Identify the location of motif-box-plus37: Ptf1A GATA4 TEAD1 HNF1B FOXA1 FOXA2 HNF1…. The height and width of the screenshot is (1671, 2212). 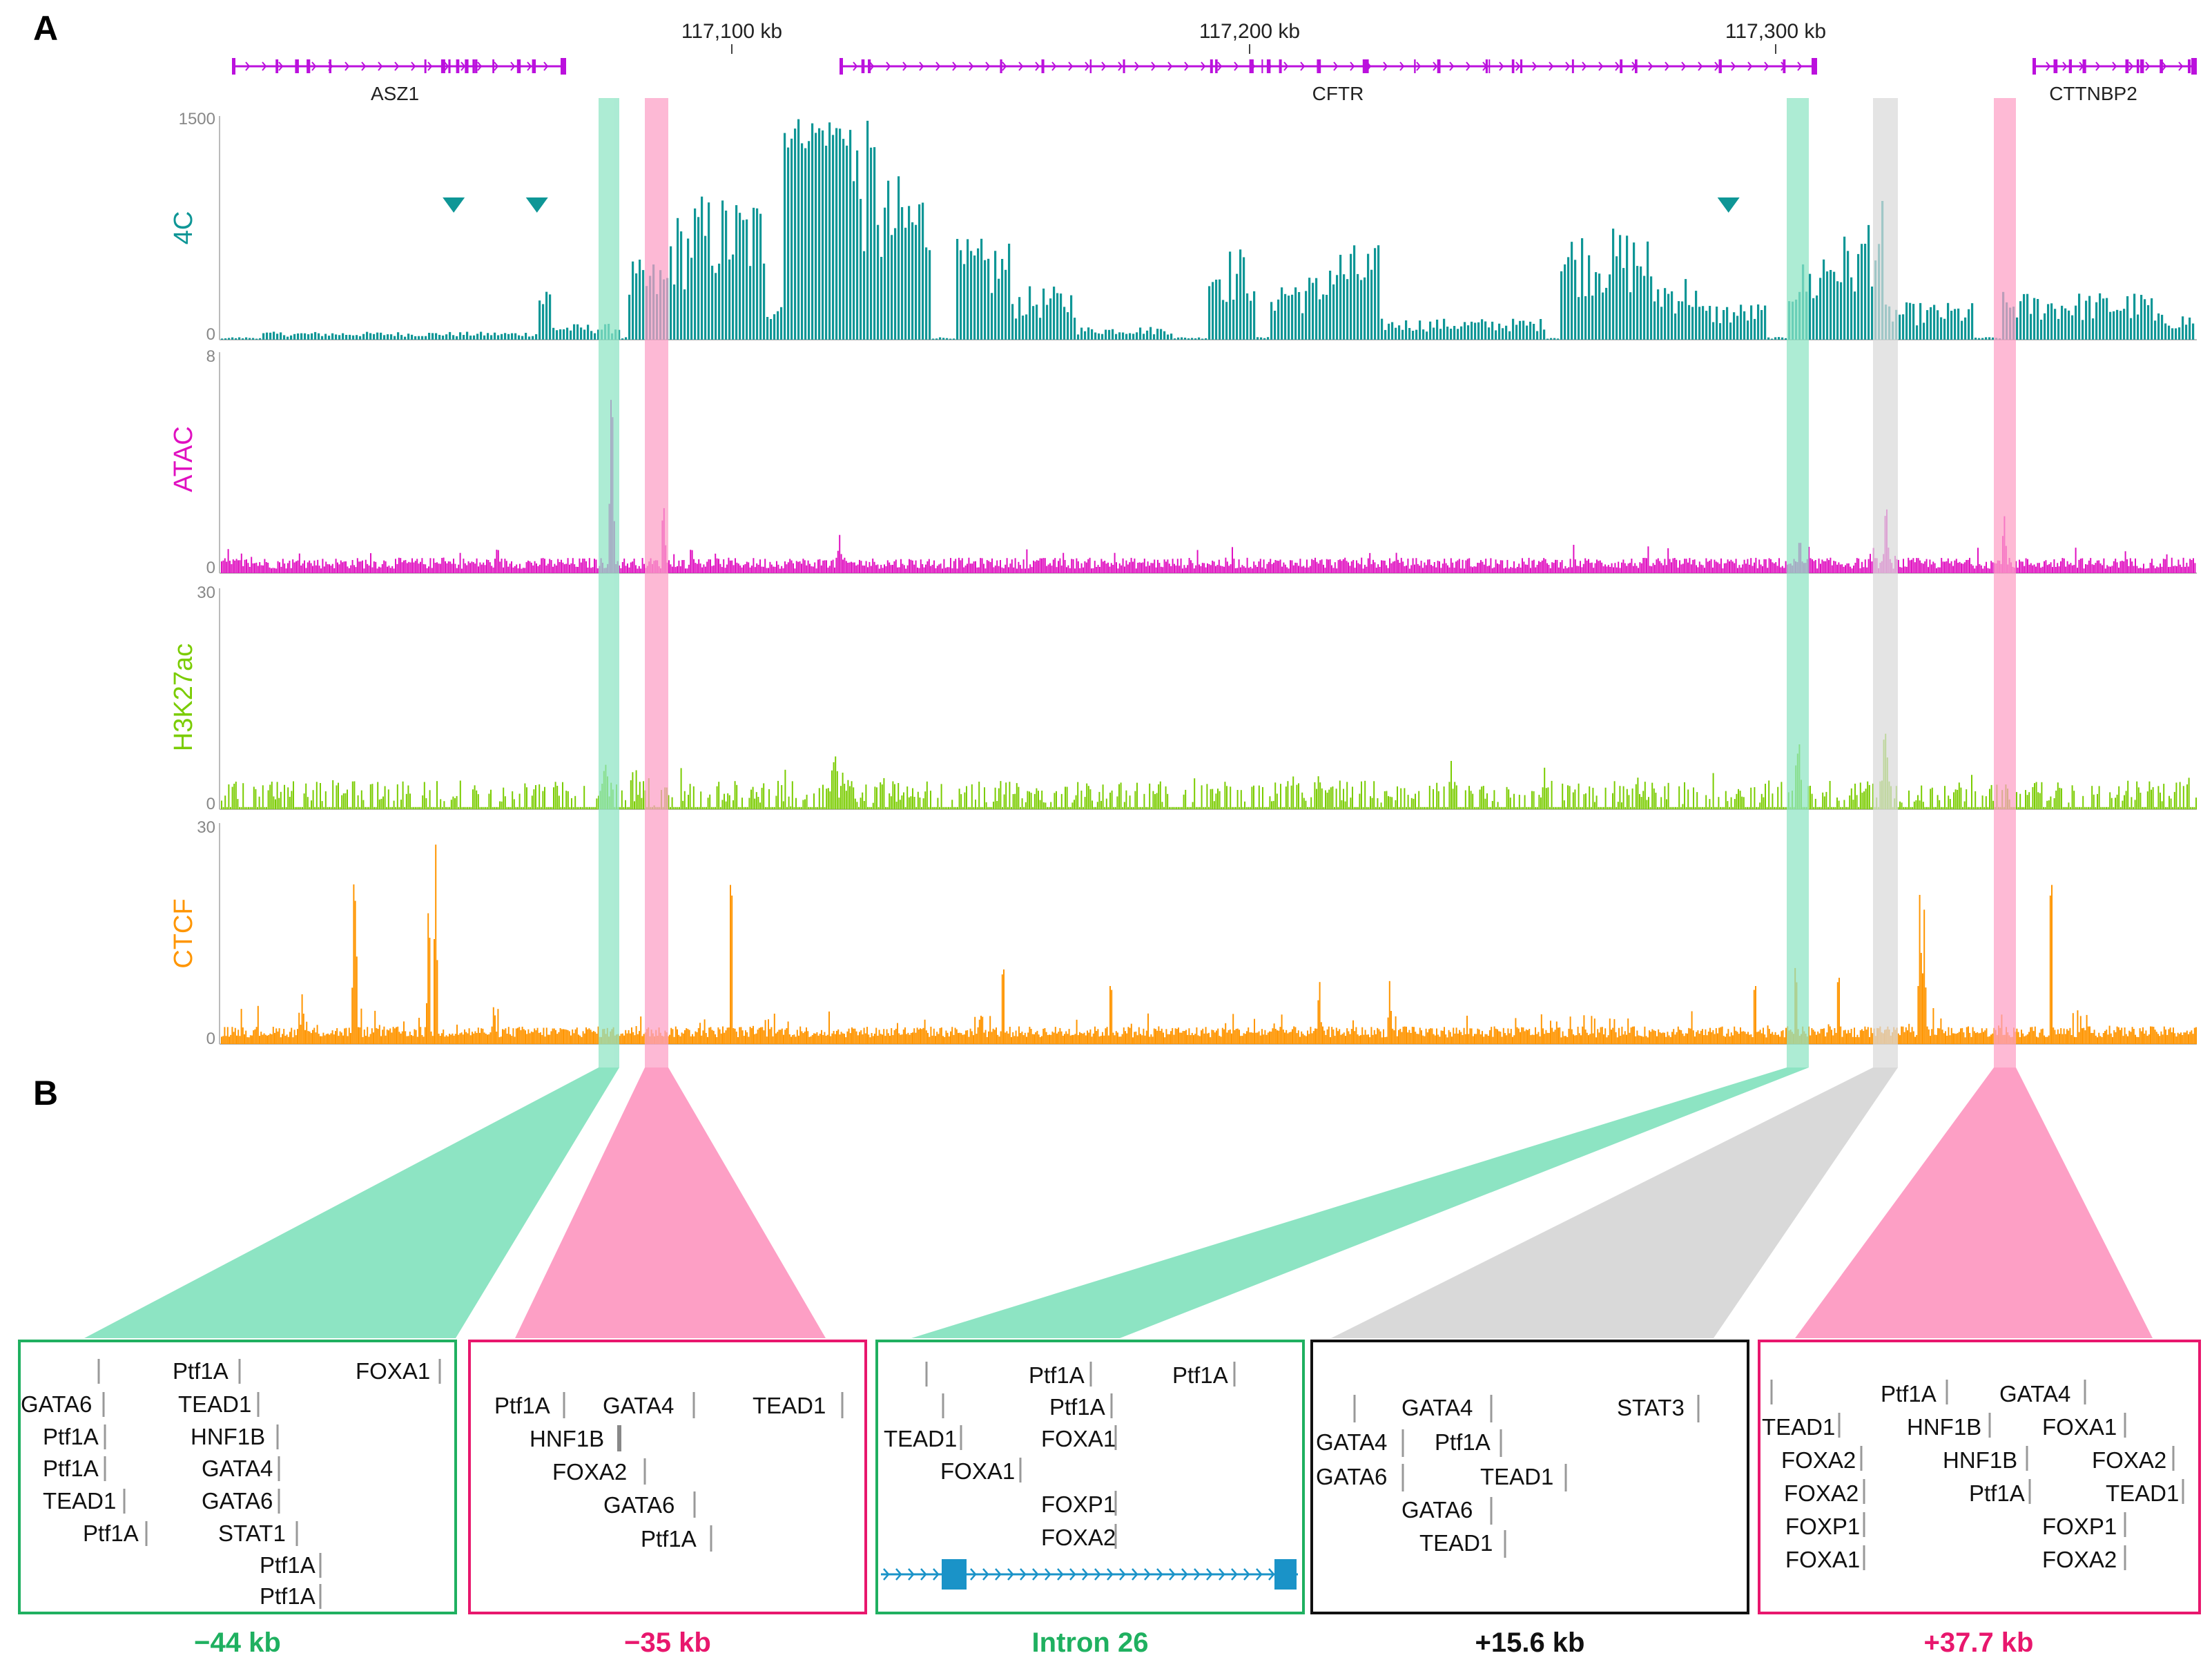
(1979, 1499).